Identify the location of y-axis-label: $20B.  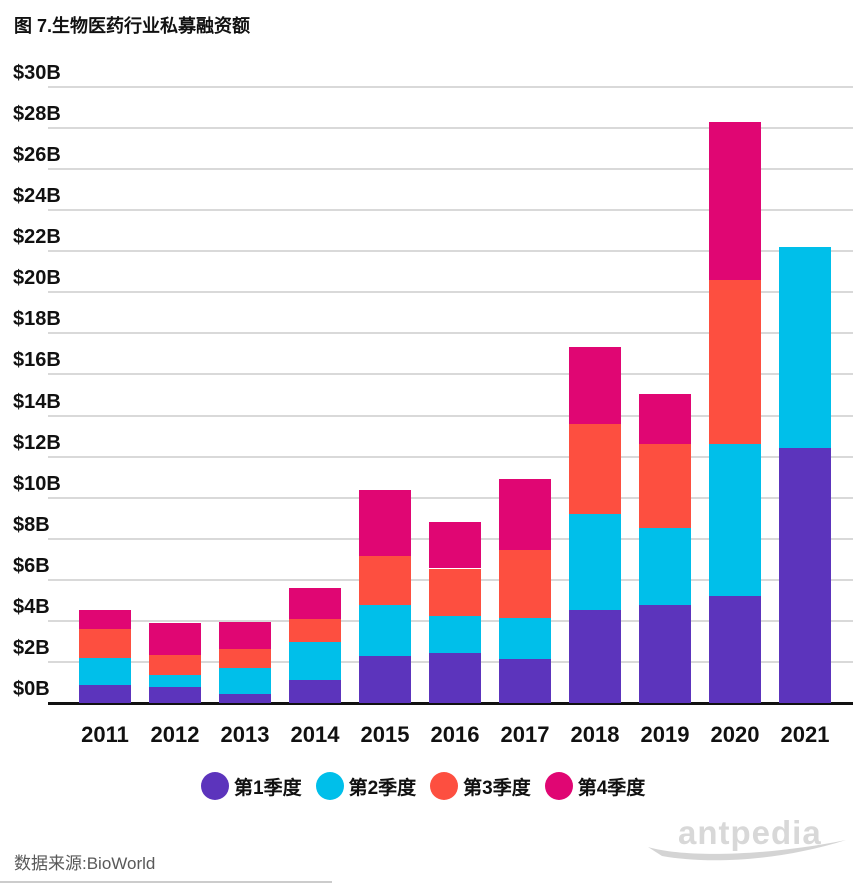
(37, 278).